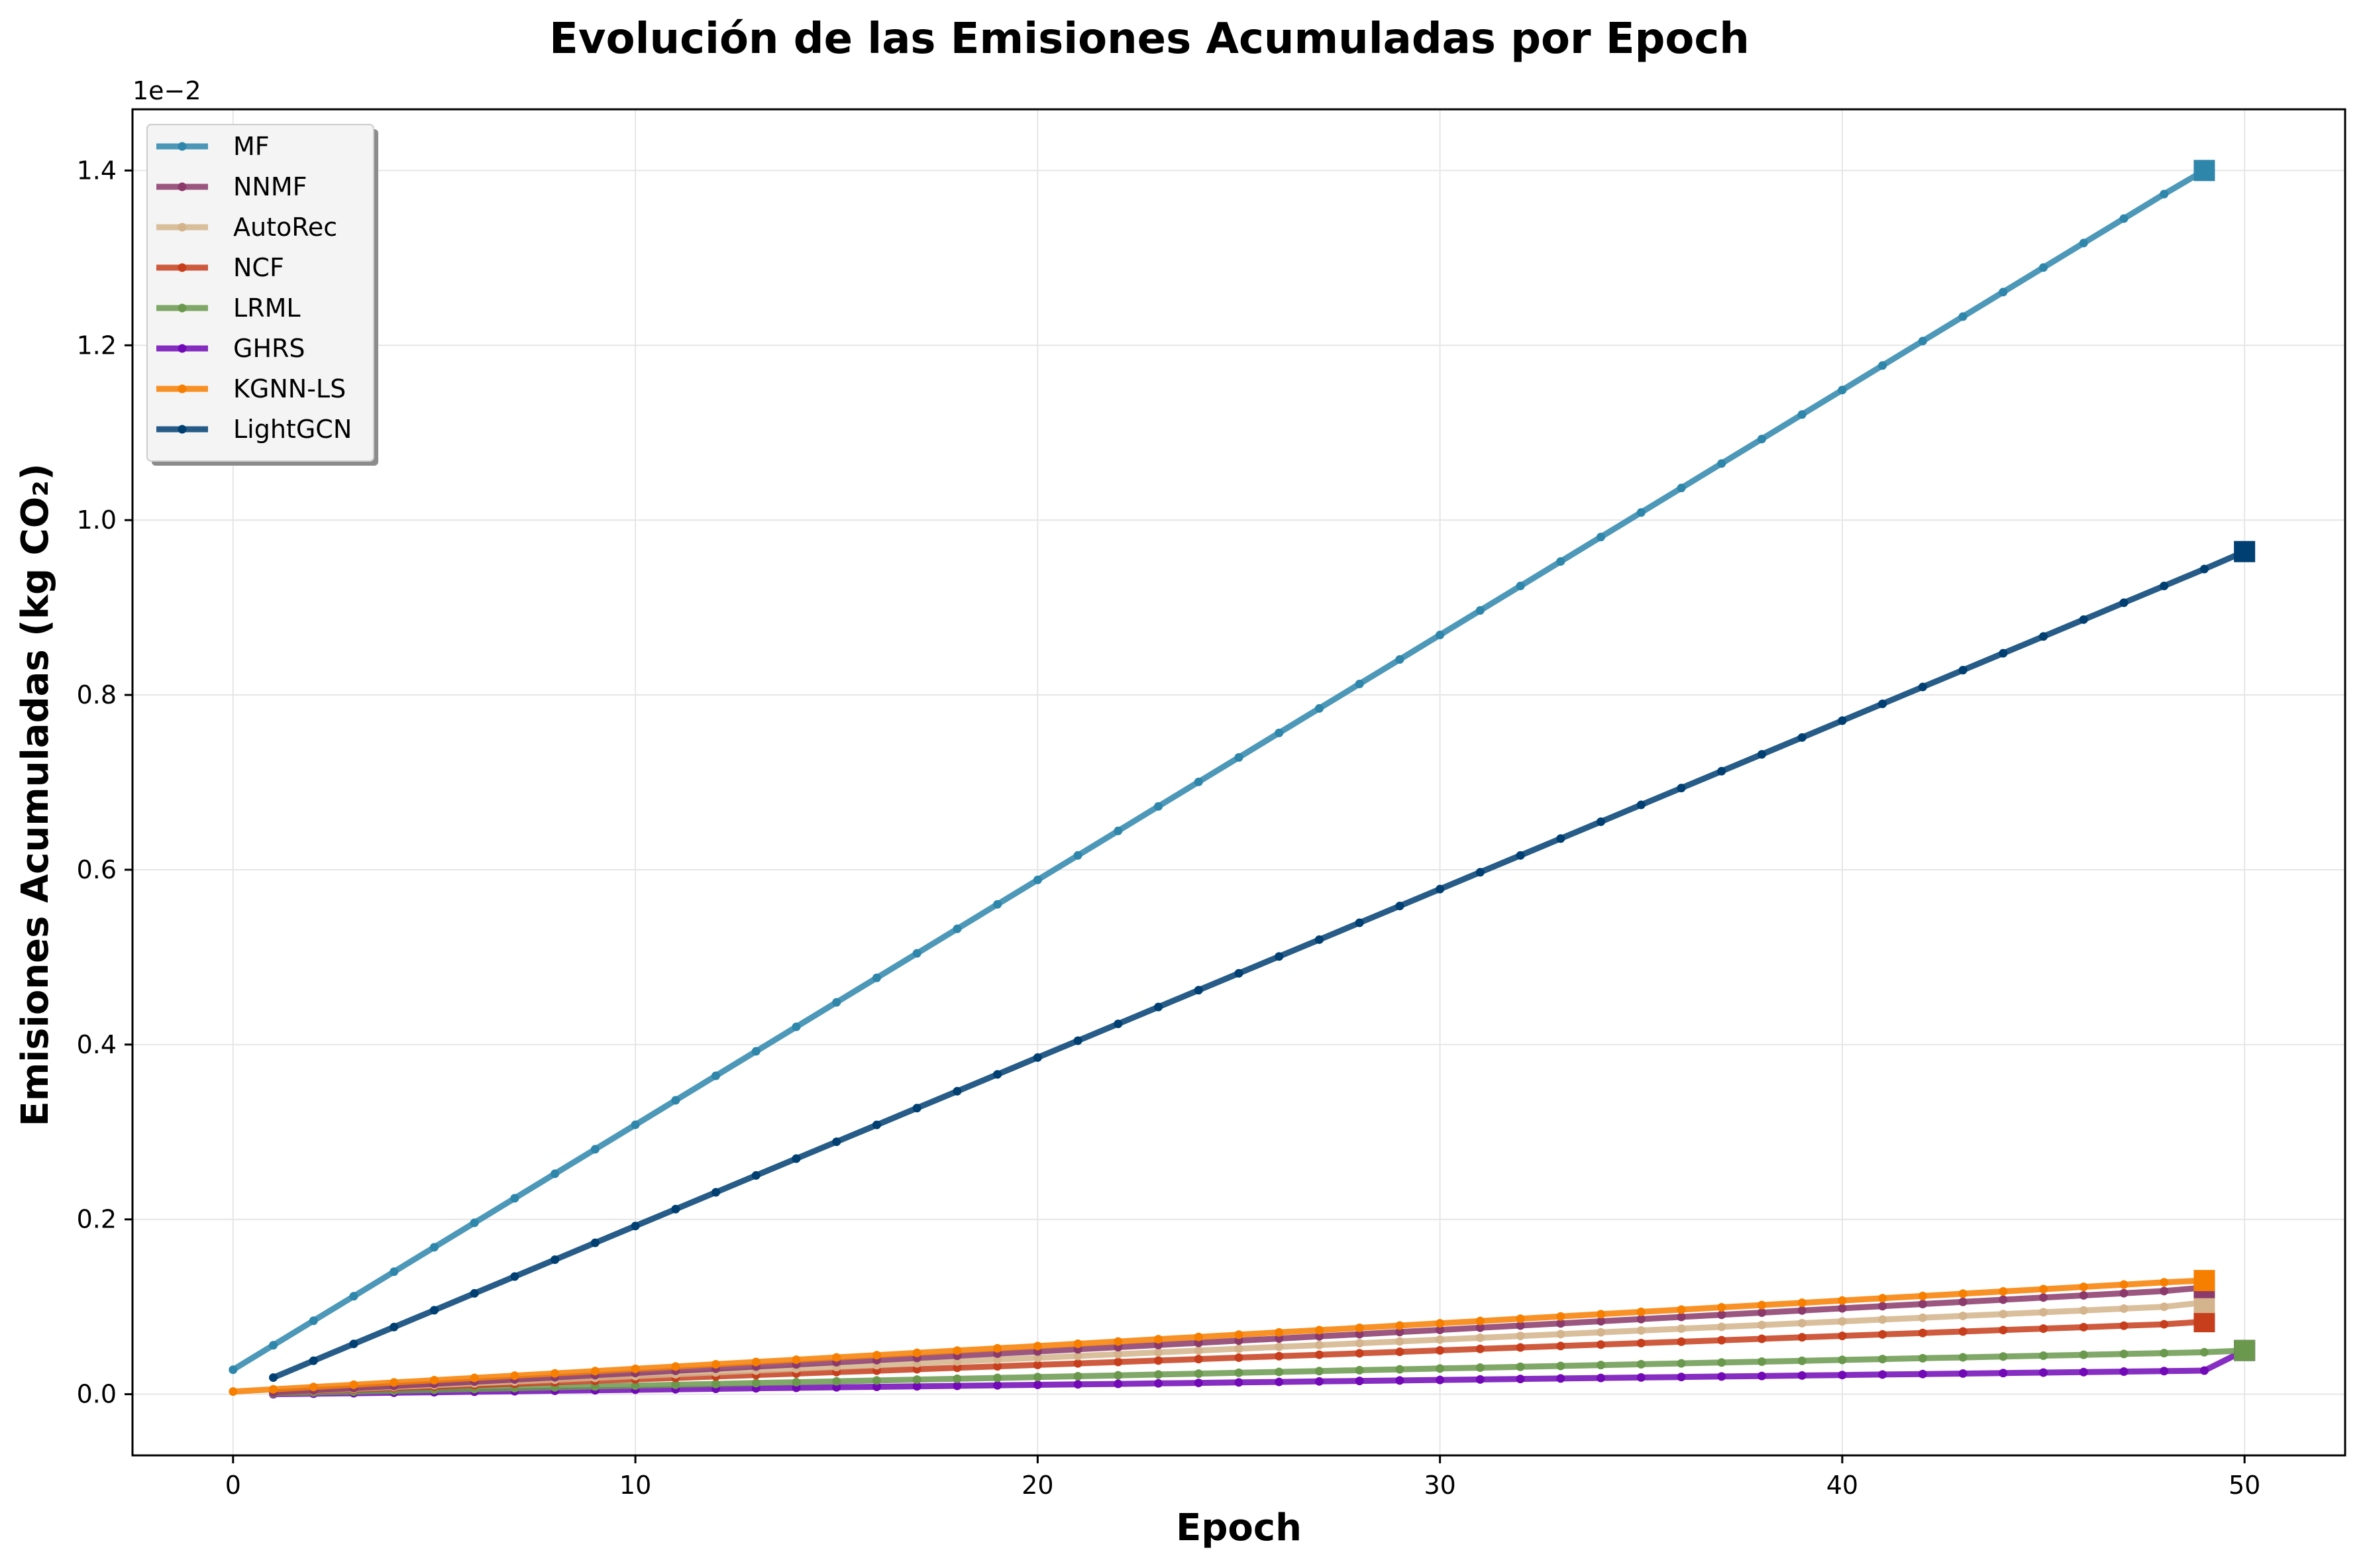 Image resolution: width=2365 pixels, height=1568 pixels. I want to click on legend: MF NNMF AutoRec NCF LRML GHRS KGNN-LS LightGCN, so click(262, 295).